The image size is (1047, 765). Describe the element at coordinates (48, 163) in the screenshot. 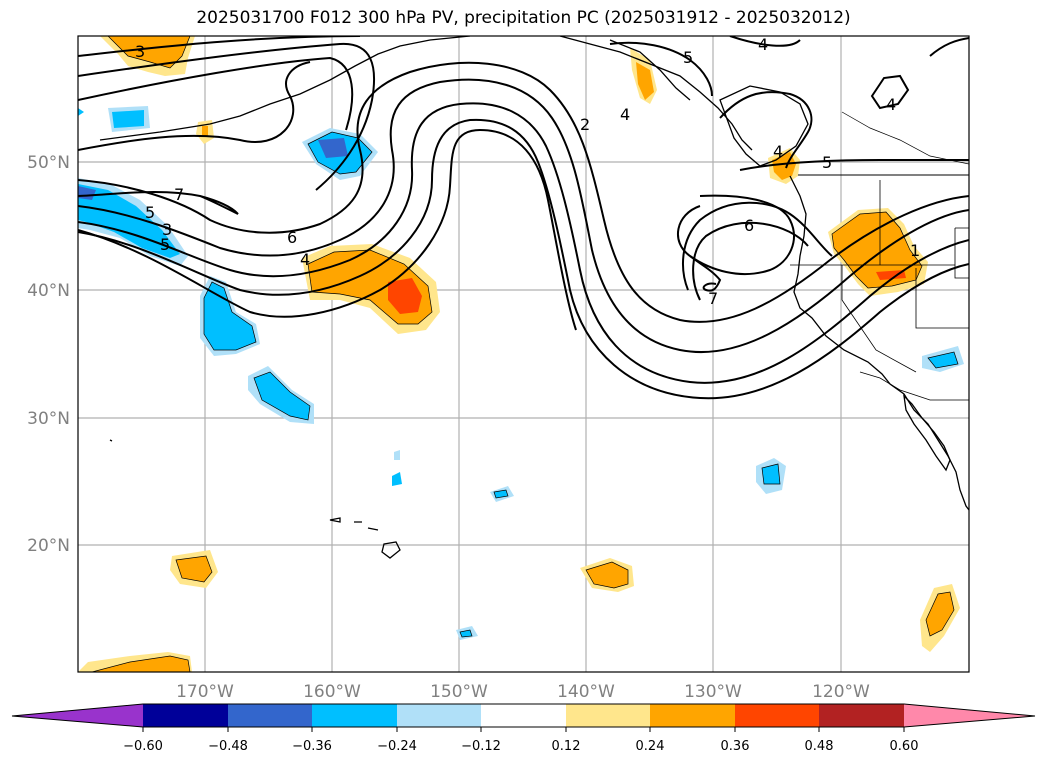

I see `lat-label: 50°N` at that location.